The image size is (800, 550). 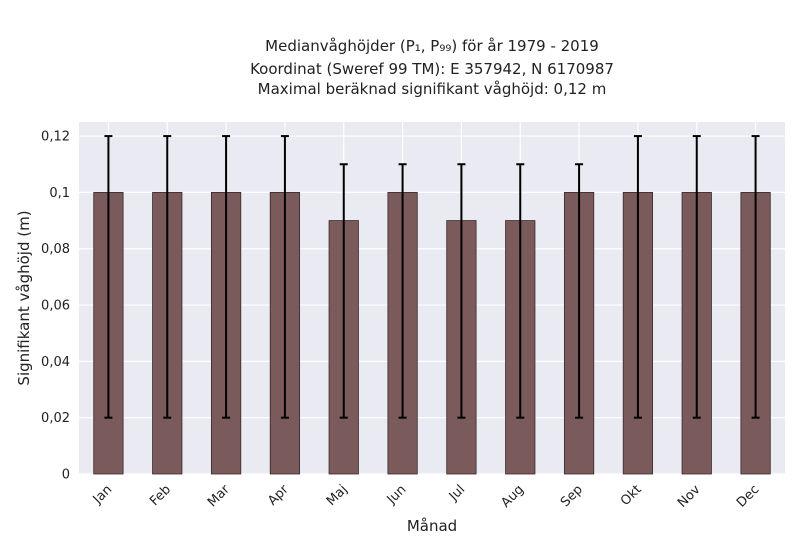 I want to click on x-tick-label-feb: Feb, so click(x=160, y=495).